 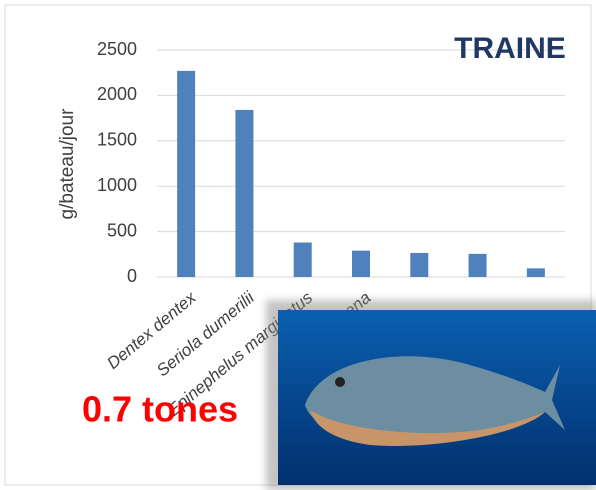 What do you see at coordinates (67, 164) in the screenshot?
I see `y-axis-label: g/bateau/jour` at bounding box center [67, 164].